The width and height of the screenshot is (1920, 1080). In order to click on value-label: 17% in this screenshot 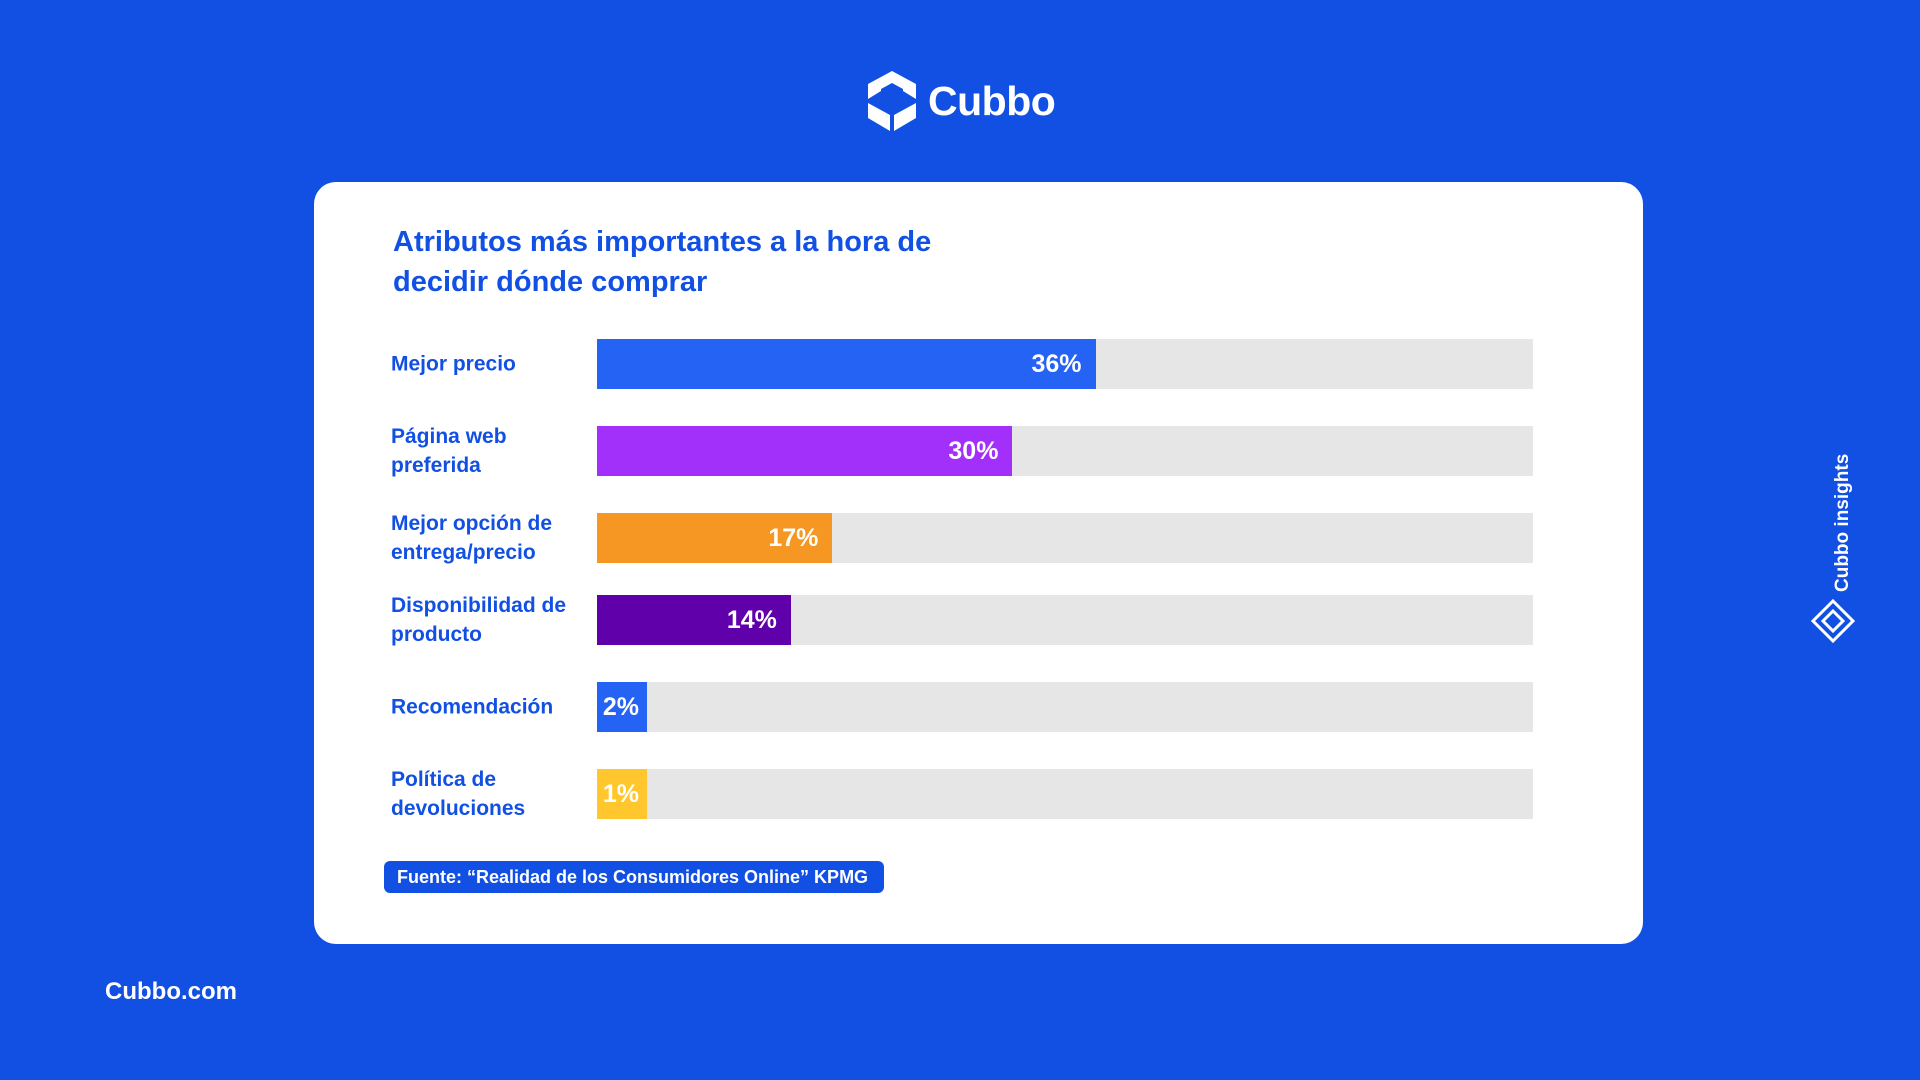, I will do `click(793, 538)`.